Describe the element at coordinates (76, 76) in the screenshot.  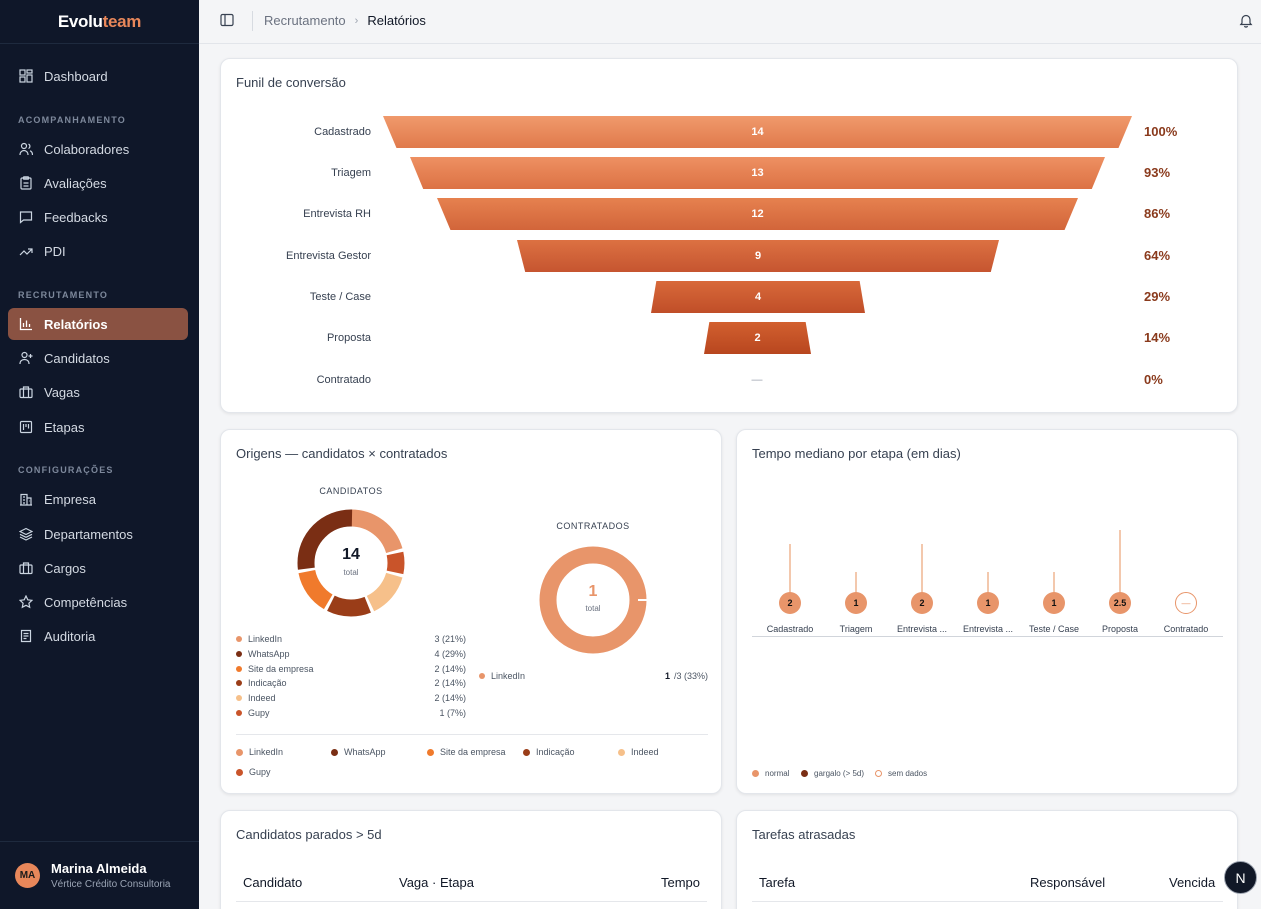
I see `sidebar-item-label: Dashboard` at that location.